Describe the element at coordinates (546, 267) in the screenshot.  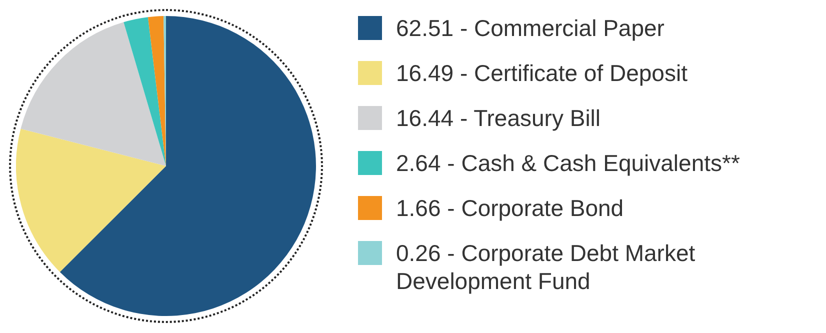
I see `legend-label: 0.26 - Corporate Debt Market Development Fund` at that location.